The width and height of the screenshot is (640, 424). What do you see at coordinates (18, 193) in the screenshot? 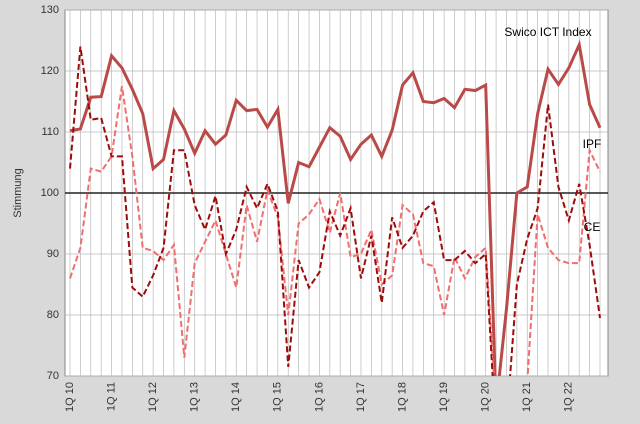
I see `y-axis-label: Stimmung` at bounding box center [18, 193].